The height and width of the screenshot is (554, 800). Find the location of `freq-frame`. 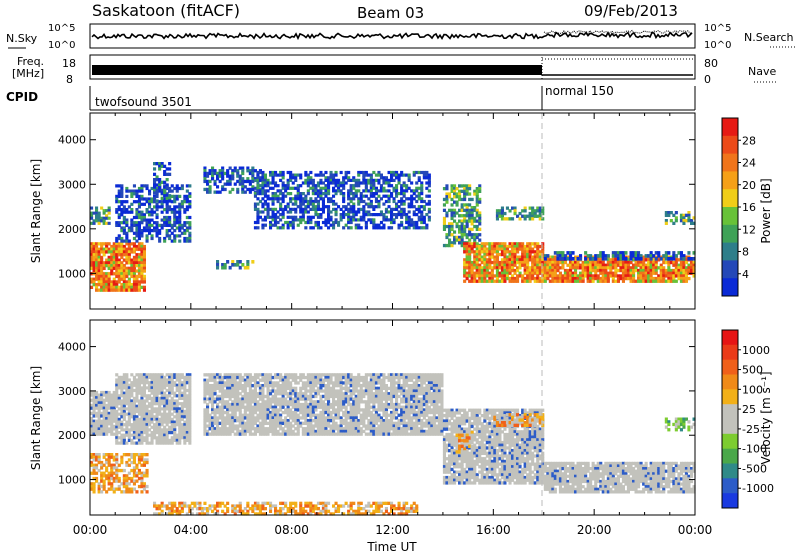

freq-frame is located at coordinates (392, 67).